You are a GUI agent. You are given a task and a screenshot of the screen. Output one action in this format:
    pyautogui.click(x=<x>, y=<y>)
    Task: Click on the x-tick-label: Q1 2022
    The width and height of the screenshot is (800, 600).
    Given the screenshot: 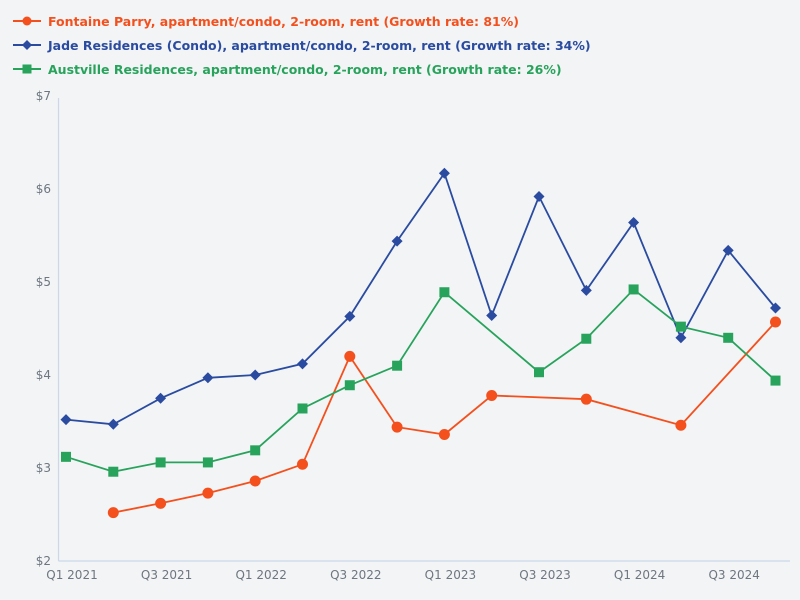 What is the action you would take?
    pyautogui.click(x=260, y=575)
    